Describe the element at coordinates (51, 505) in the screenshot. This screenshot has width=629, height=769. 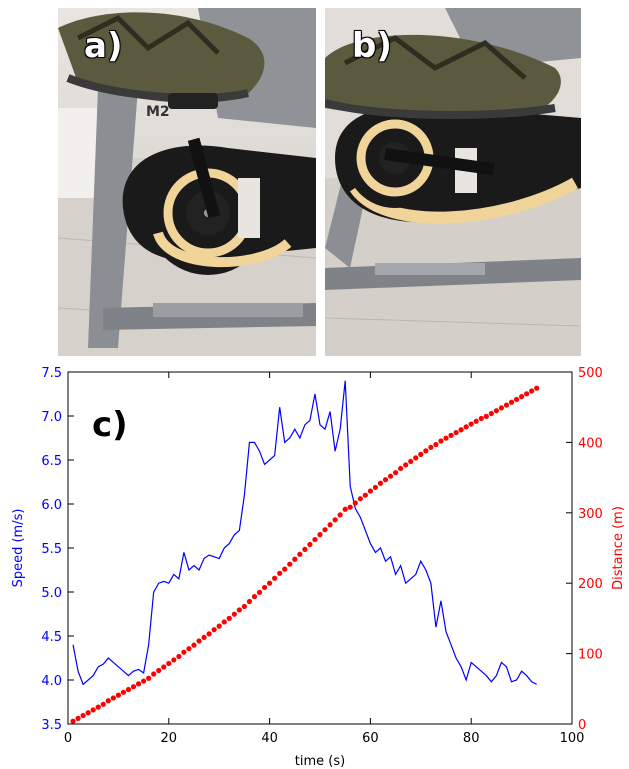
I see `y-tick-label: 6.0` at that location.